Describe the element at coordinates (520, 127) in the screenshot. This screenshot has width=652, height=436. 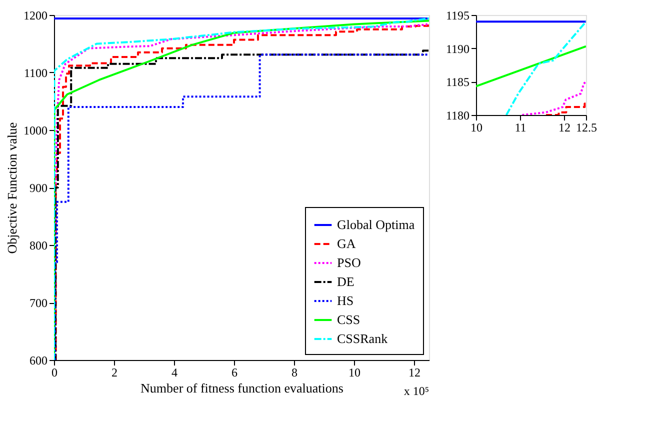
I see `x-tick-label: 11` at that location.